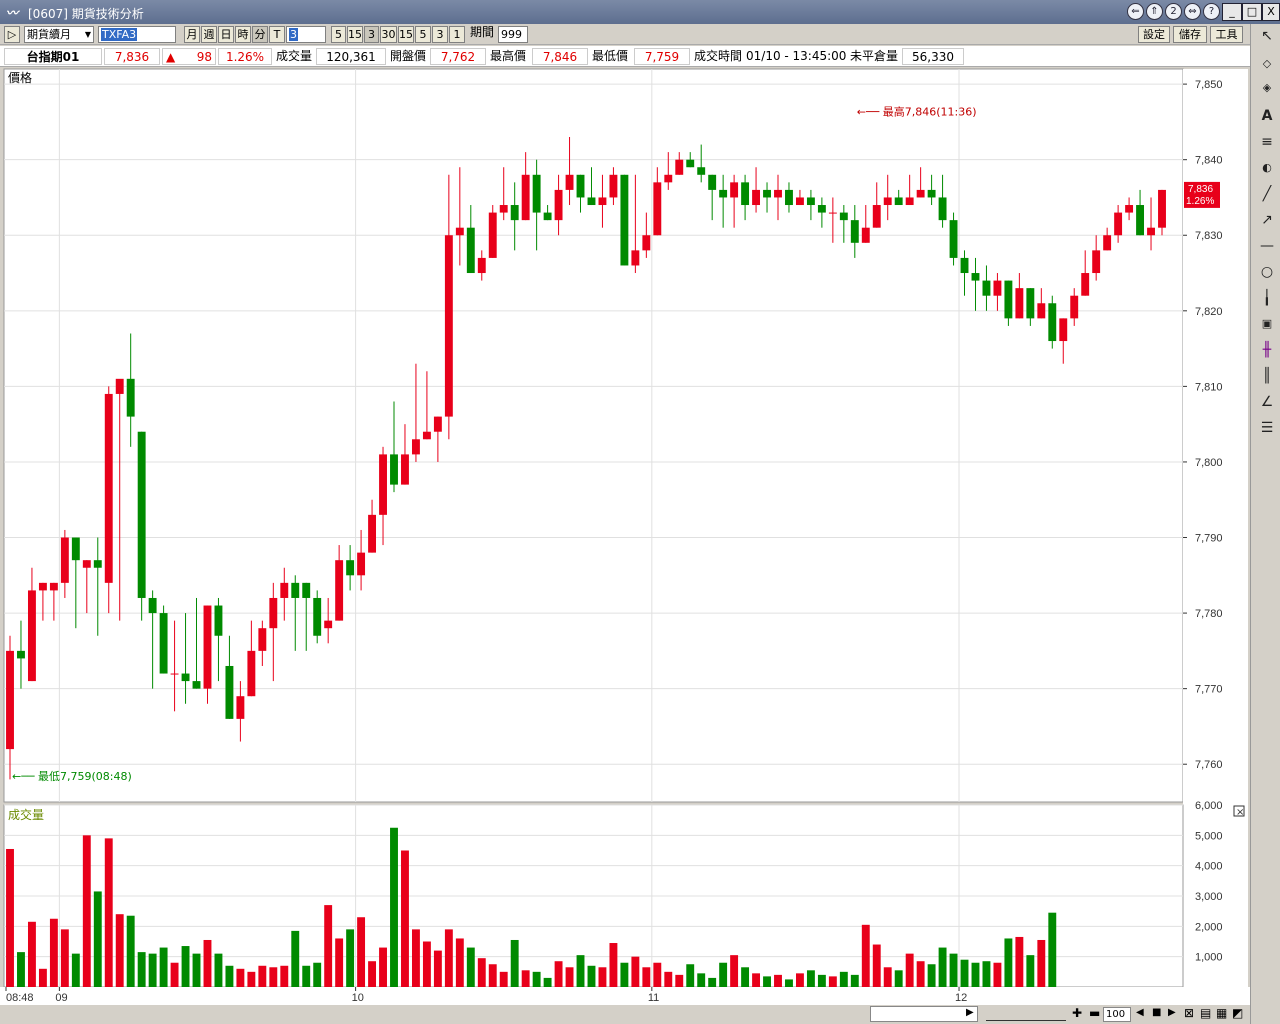 The image size is (1280, 1024). What do you see at coordinates (226, 34) in the screenshot?
I see `period-day-button: 日` at bounding box center [226, 34].